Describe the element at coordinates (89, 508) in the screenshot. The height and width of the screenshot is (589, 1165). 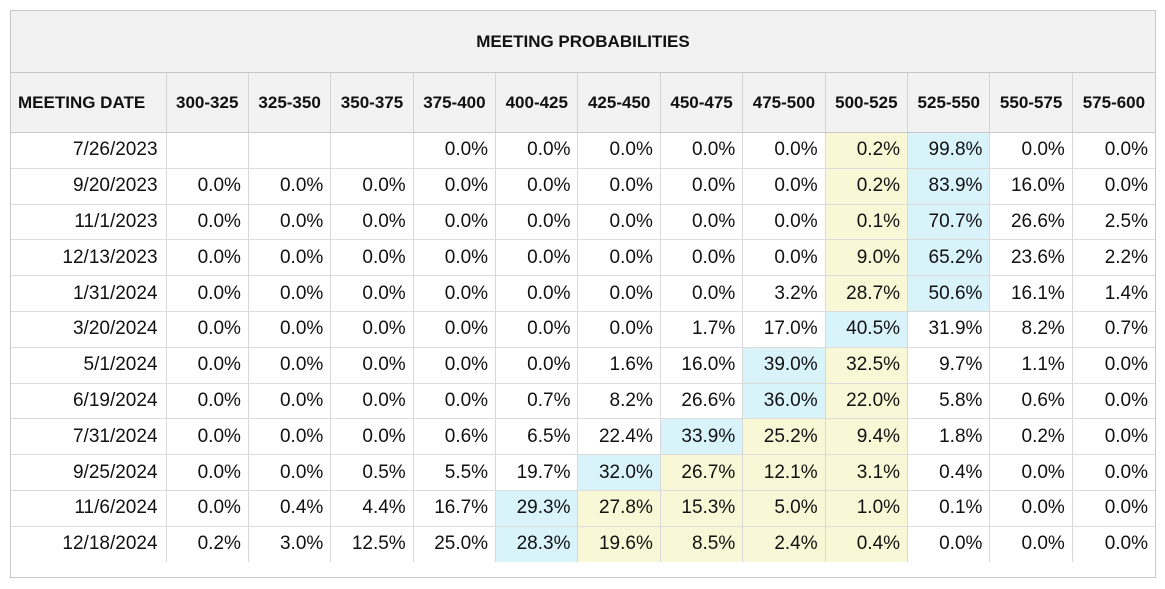
I see `meeting-date-cell: 11/6/2024` at that location.